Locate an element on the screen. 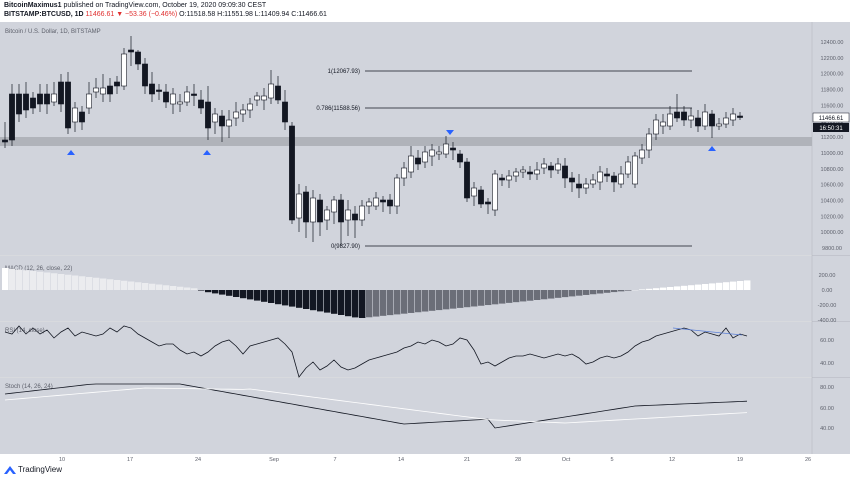 Image resolution: width=850 pixels, height=478 pixels. rsi-line is located at coordinates (376, 351).